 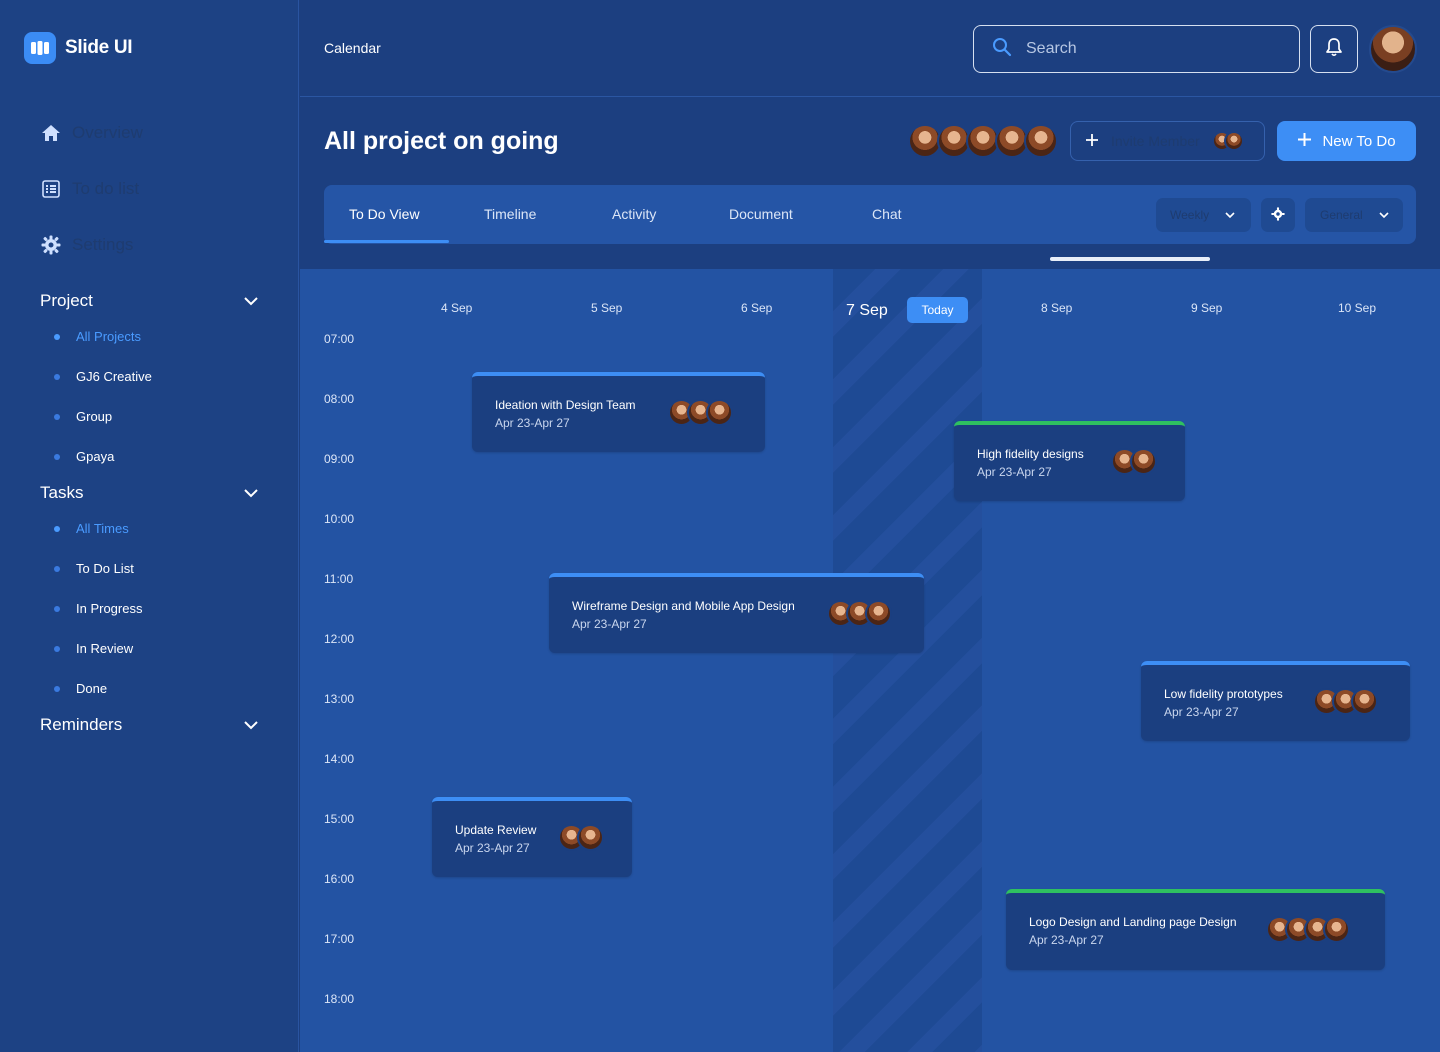 I want to click on invite-member-label: Invite Member, so click(x=1155, y=141).